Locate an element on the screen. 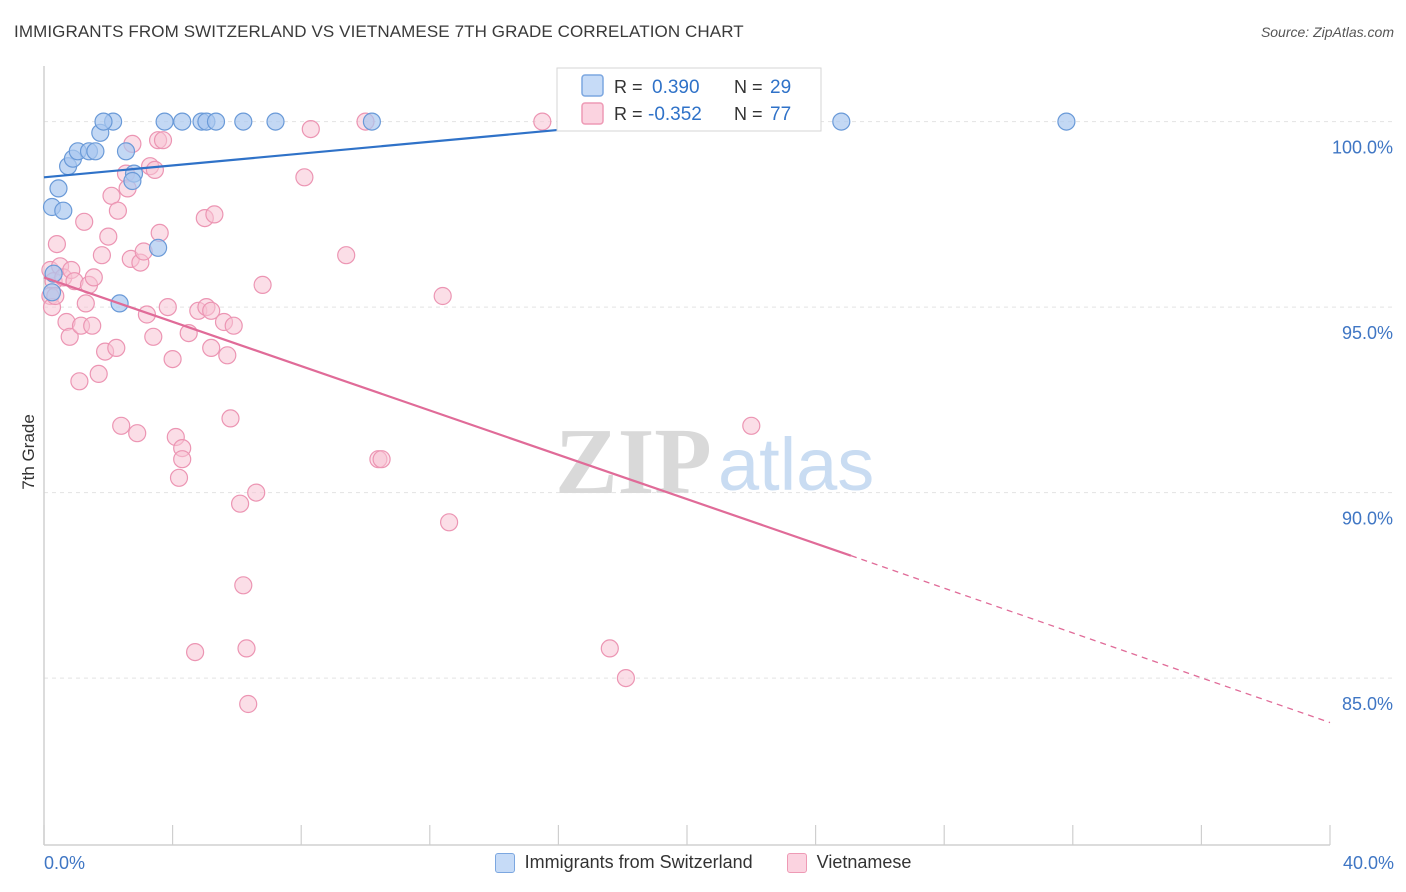  y-tick-label: 100.0% is located at coordinates (1362, 148).